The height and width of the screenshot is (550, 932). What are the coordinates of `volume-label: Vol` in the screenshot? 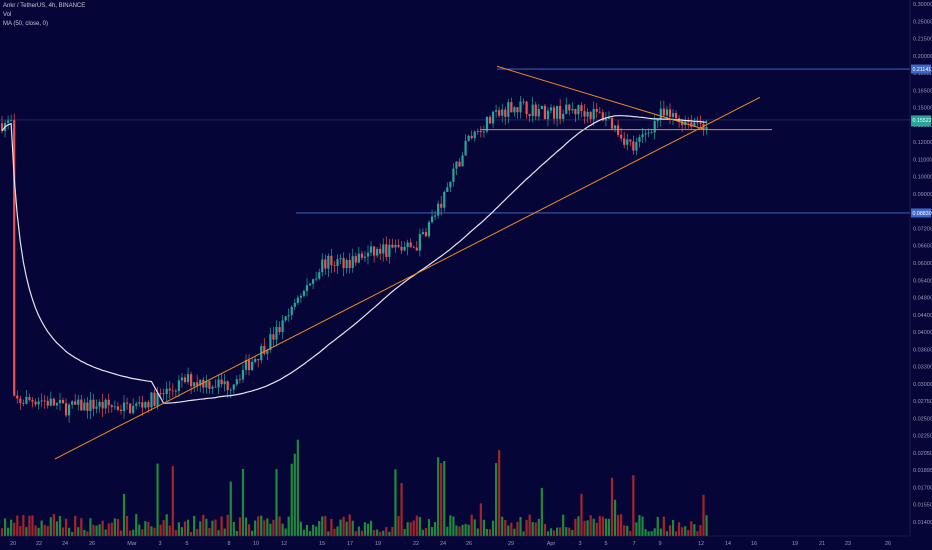 It's located at (7, 15).